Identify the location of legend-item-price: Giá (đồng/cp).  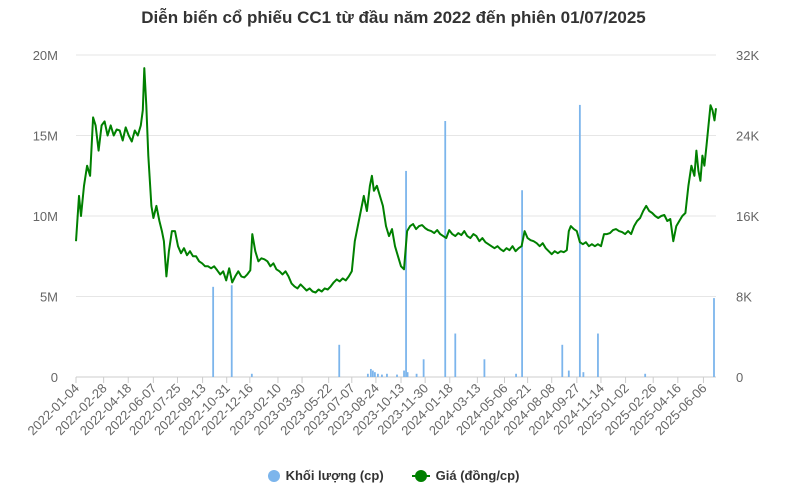
(465, 475).